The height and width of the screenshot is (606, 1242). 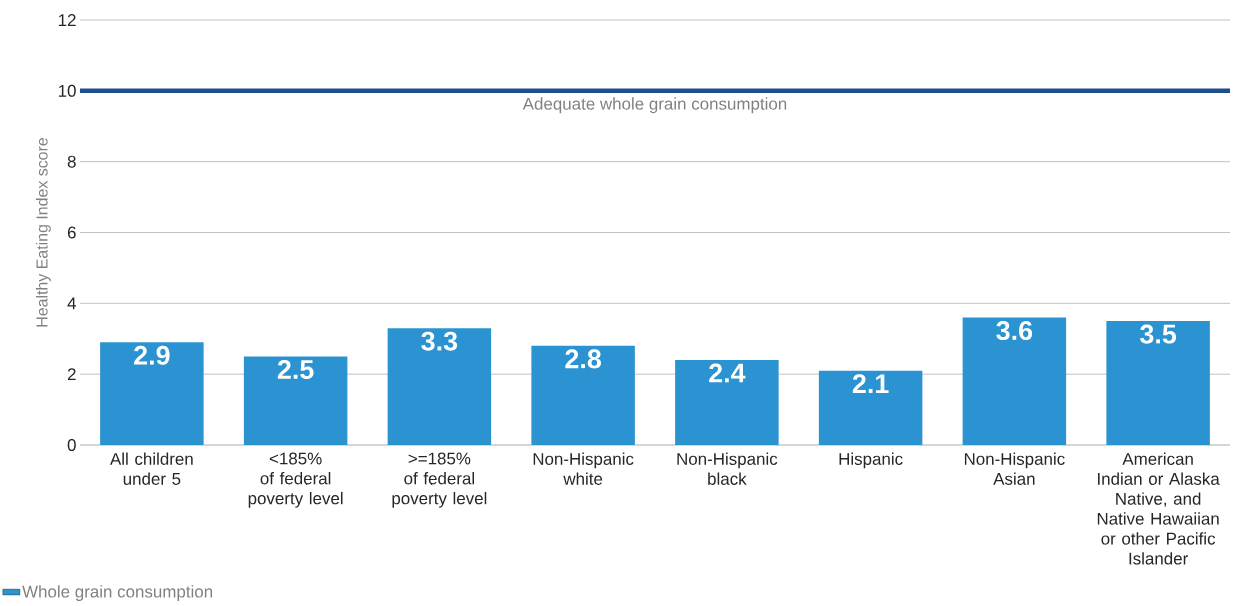 What do you see at coordinates (1158, 334) in the screenshot?
I see `data-label: 3.5` at bounding box center [1158, 334].